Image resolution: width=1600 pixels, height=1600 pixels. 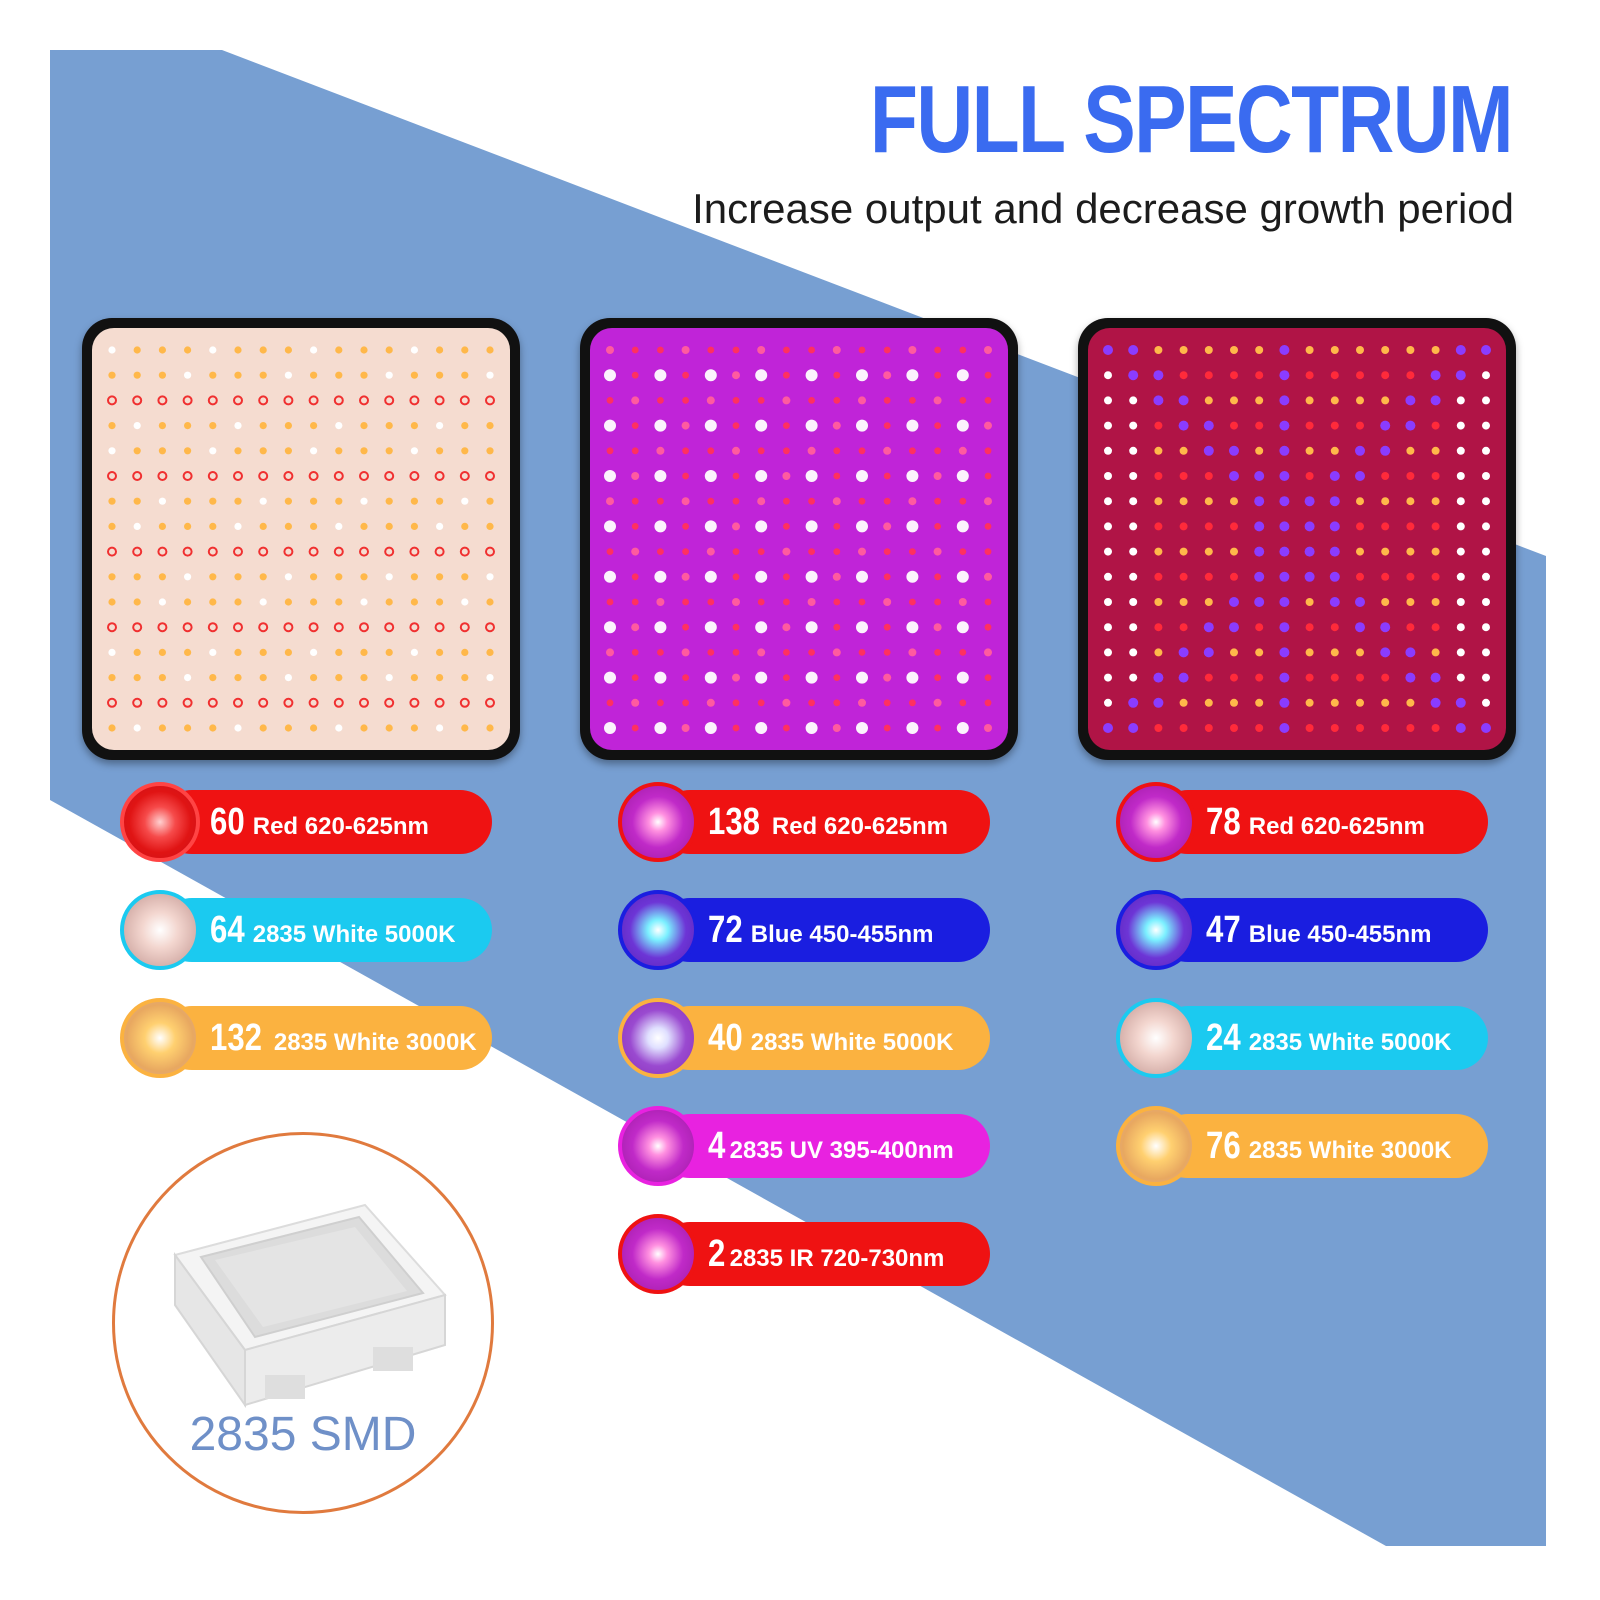 I want to click on led-panel-warm-icon, so click(x=301, y=539).